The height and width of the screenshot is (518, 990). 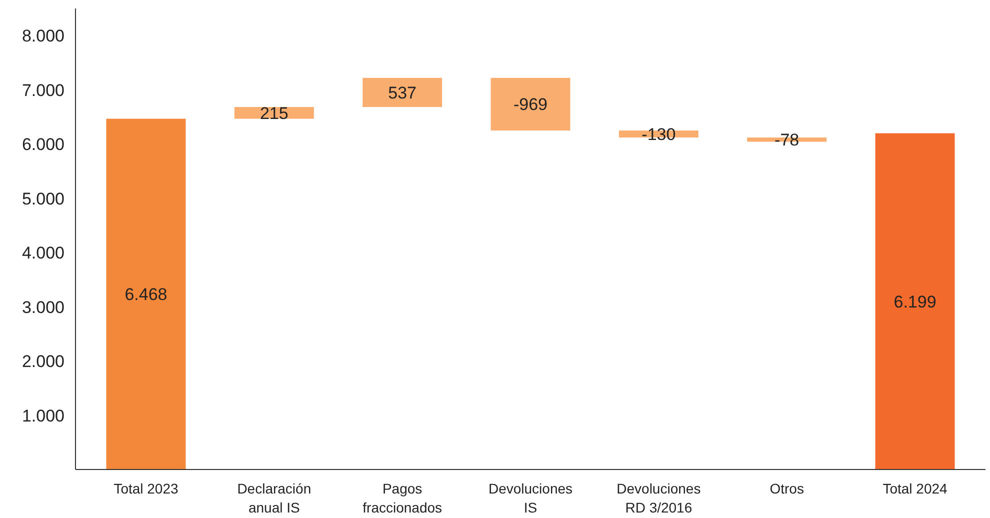 I want to click on data-label: 6.199, so click(x=915, y=302).